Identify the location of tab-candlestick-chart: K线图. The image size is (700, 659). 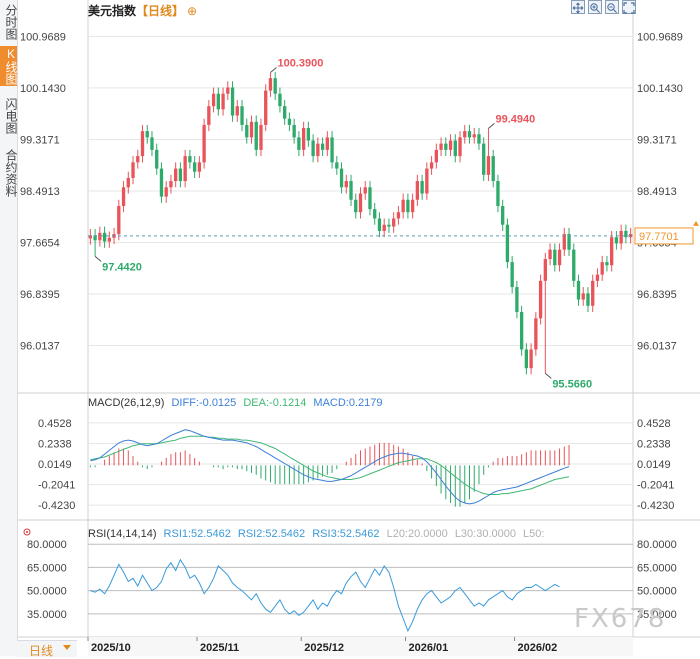
(9, 66).